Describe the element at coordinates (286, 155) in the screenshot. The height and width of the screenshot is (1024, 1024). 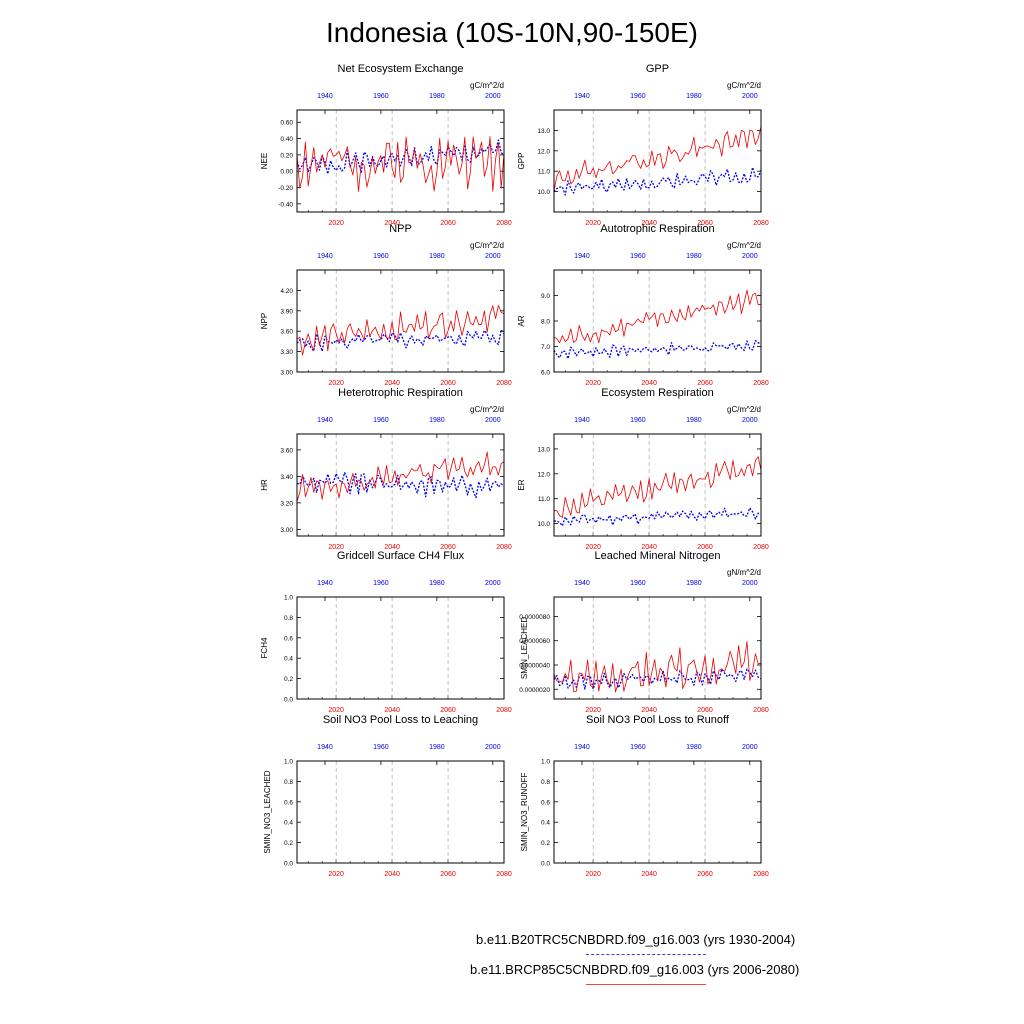
I see `y-tick-label: 0.20` at that location.